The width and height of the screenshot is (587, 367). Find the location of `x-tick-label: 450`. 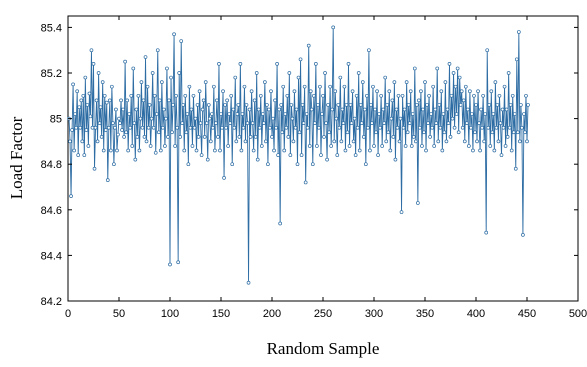

x-tick-label: 450 is located at coordinates (527, 314).